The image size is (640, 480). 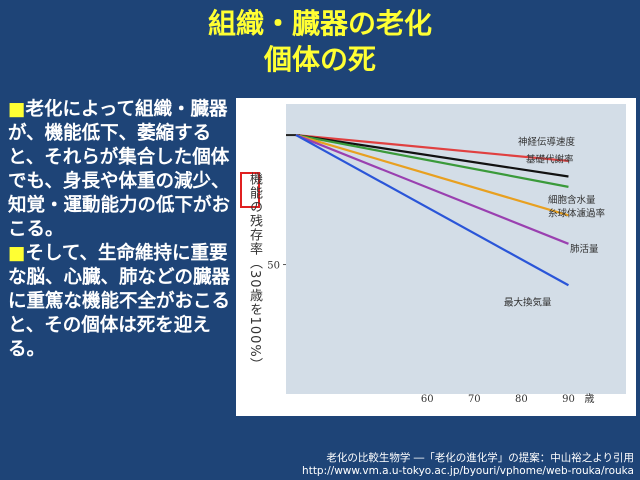 I want to click on series-label: 肺活量, so click(x=584, y=249).